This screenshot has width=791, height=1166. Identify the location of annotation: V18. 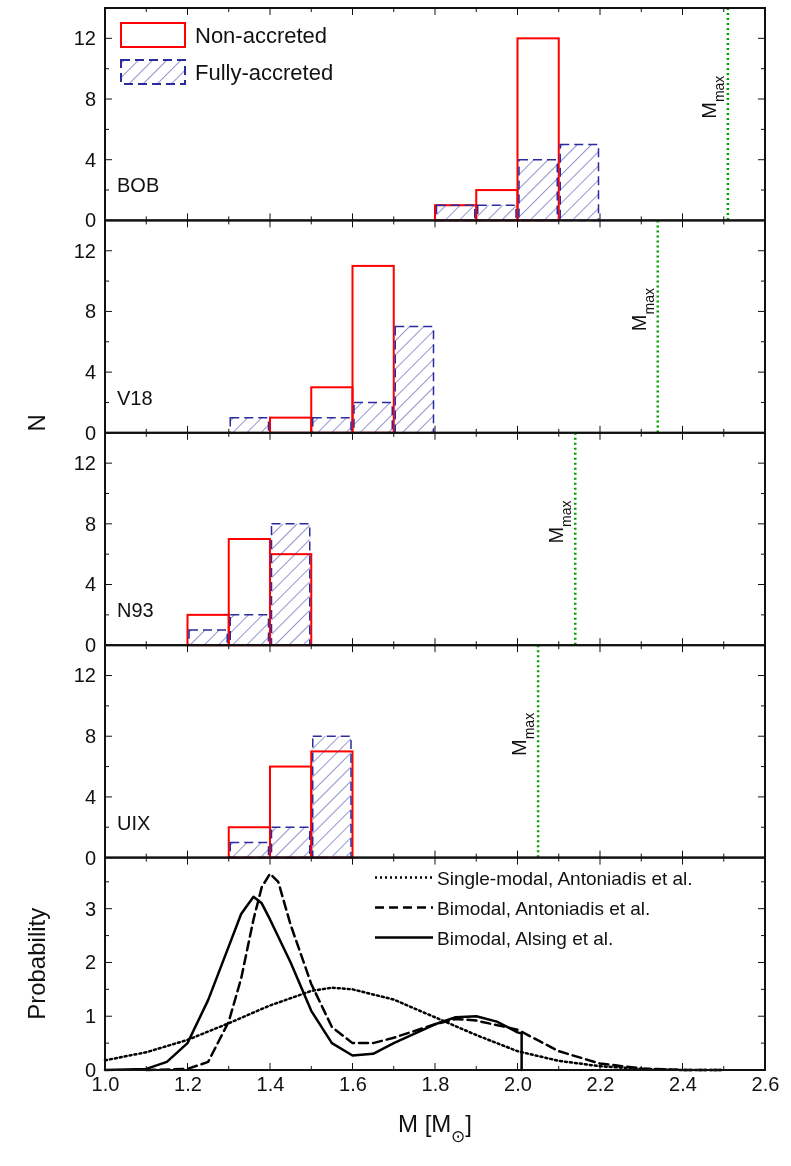
(135, 397).